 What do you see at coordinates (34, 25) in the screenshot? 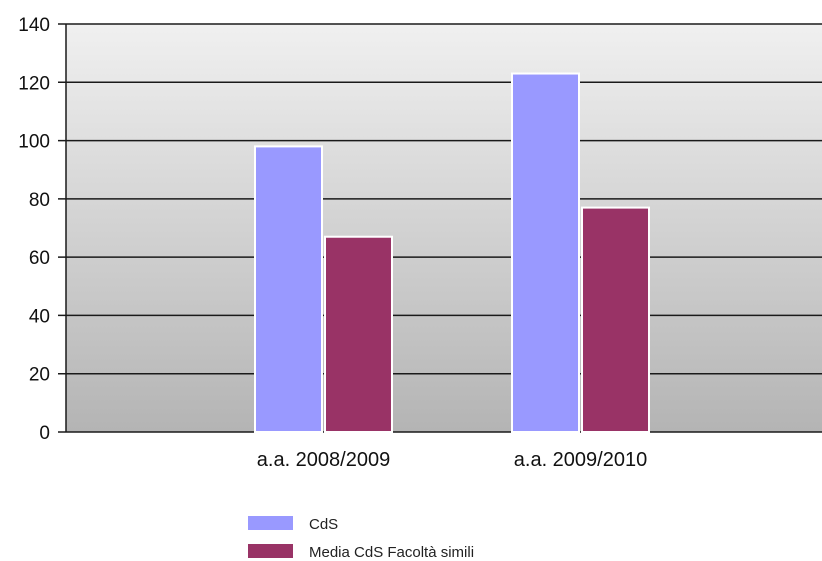
I see `y-tick-label: 140` at bounding box center [34, 25].